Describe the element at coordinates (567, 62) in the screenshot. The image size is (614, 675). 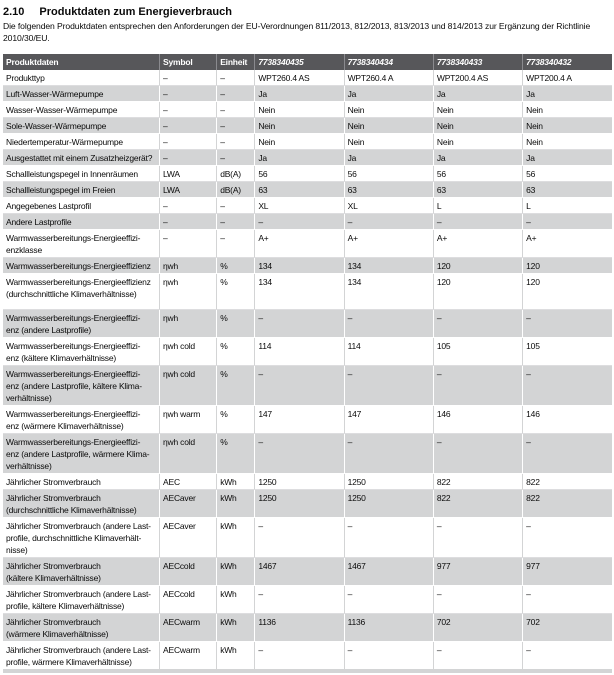
I see `column-header-7738340432: 7738340432` at that location.